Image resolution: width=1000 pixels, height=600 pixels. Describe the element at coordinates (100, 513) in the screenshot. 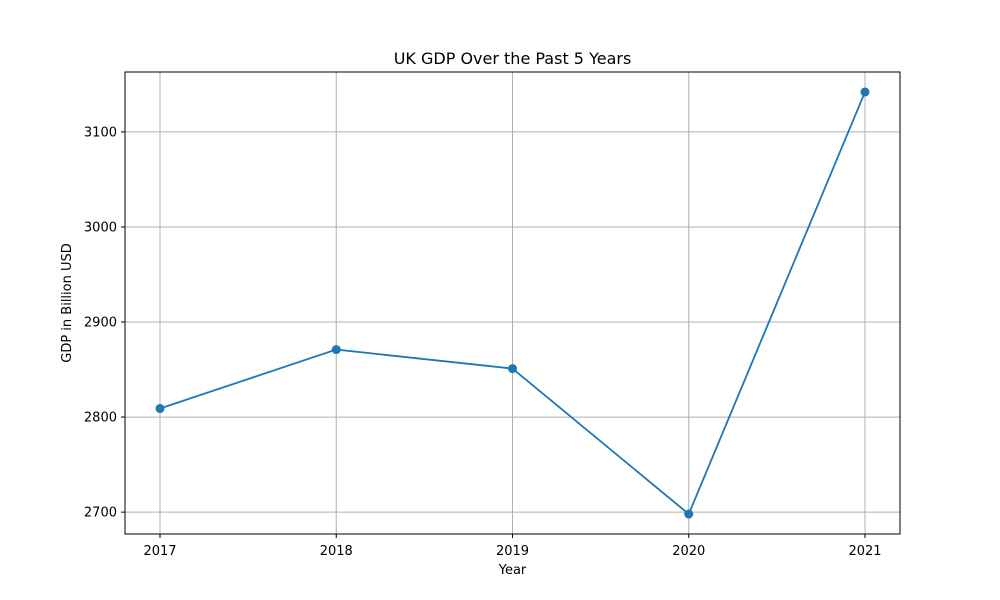

I see `y-tick-label: 2700` at that location.